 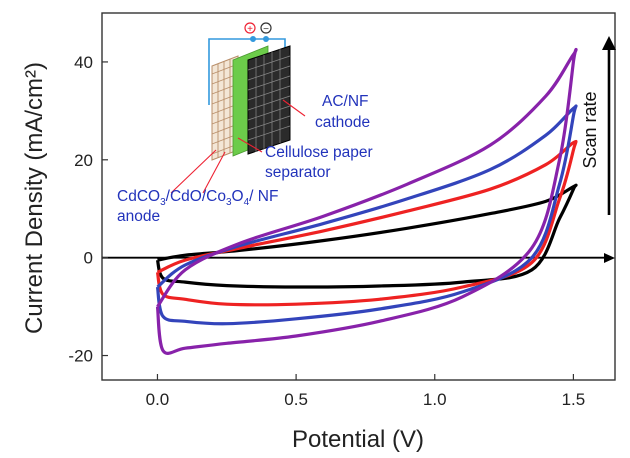 What do you see at coordinates (163, 202) in the screenshot?
I see `anode-formula-sub-3: 3` at bounding box center [163, 202].